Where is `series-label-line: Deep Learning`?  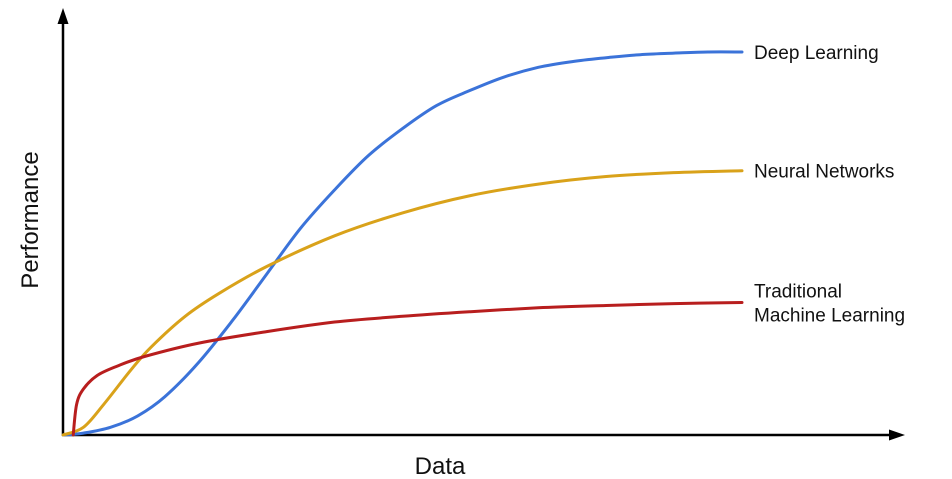 series-label-line: Deep Learning is located at coordinates (816, 53).